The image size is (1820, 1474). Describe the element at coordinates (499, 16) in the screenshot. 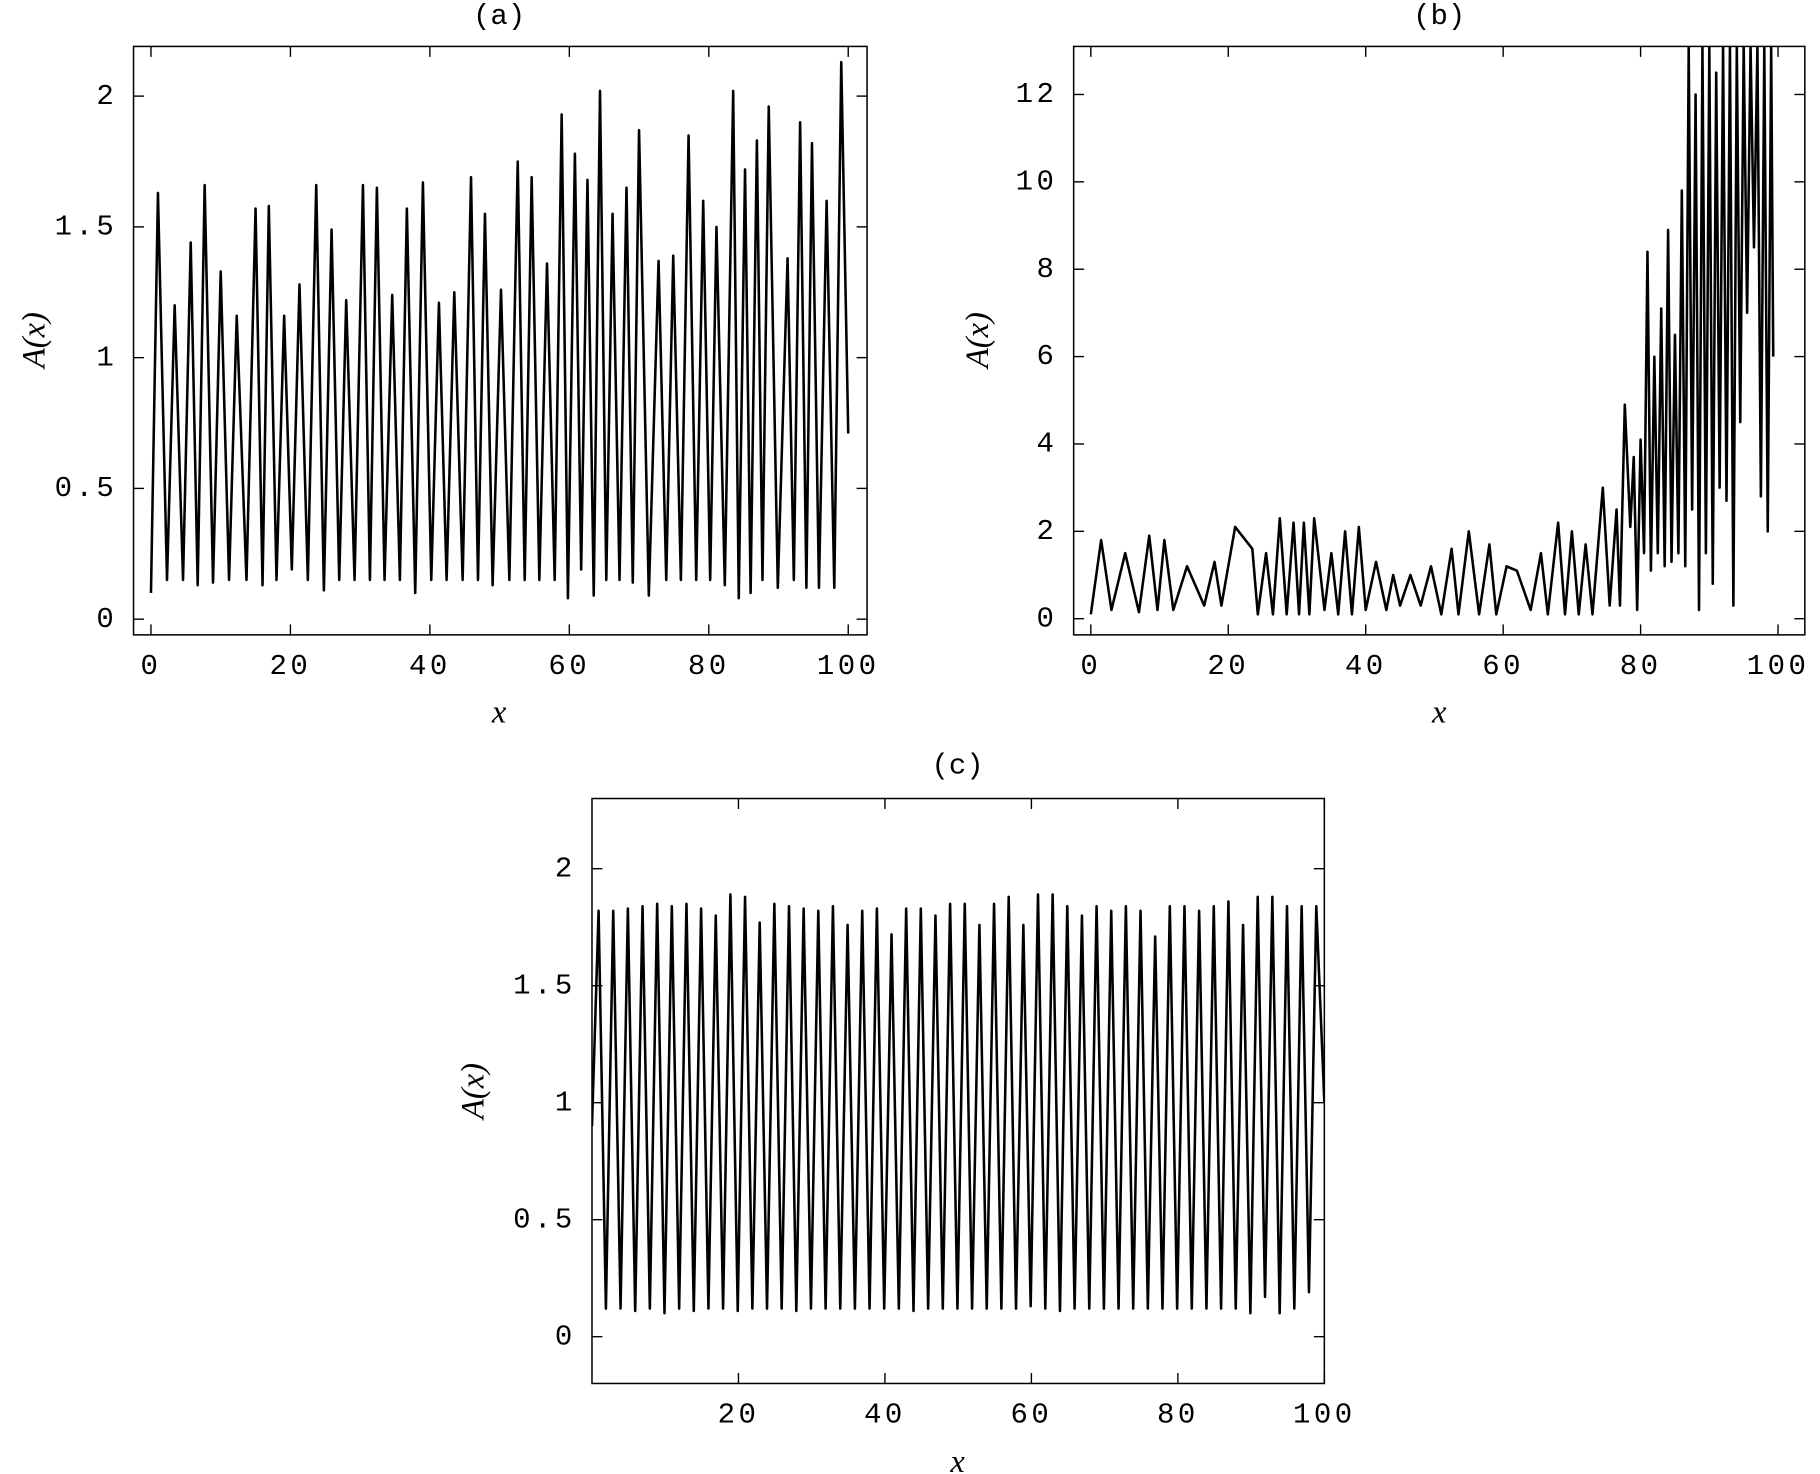

I see `panel-title: (a)` at that location.